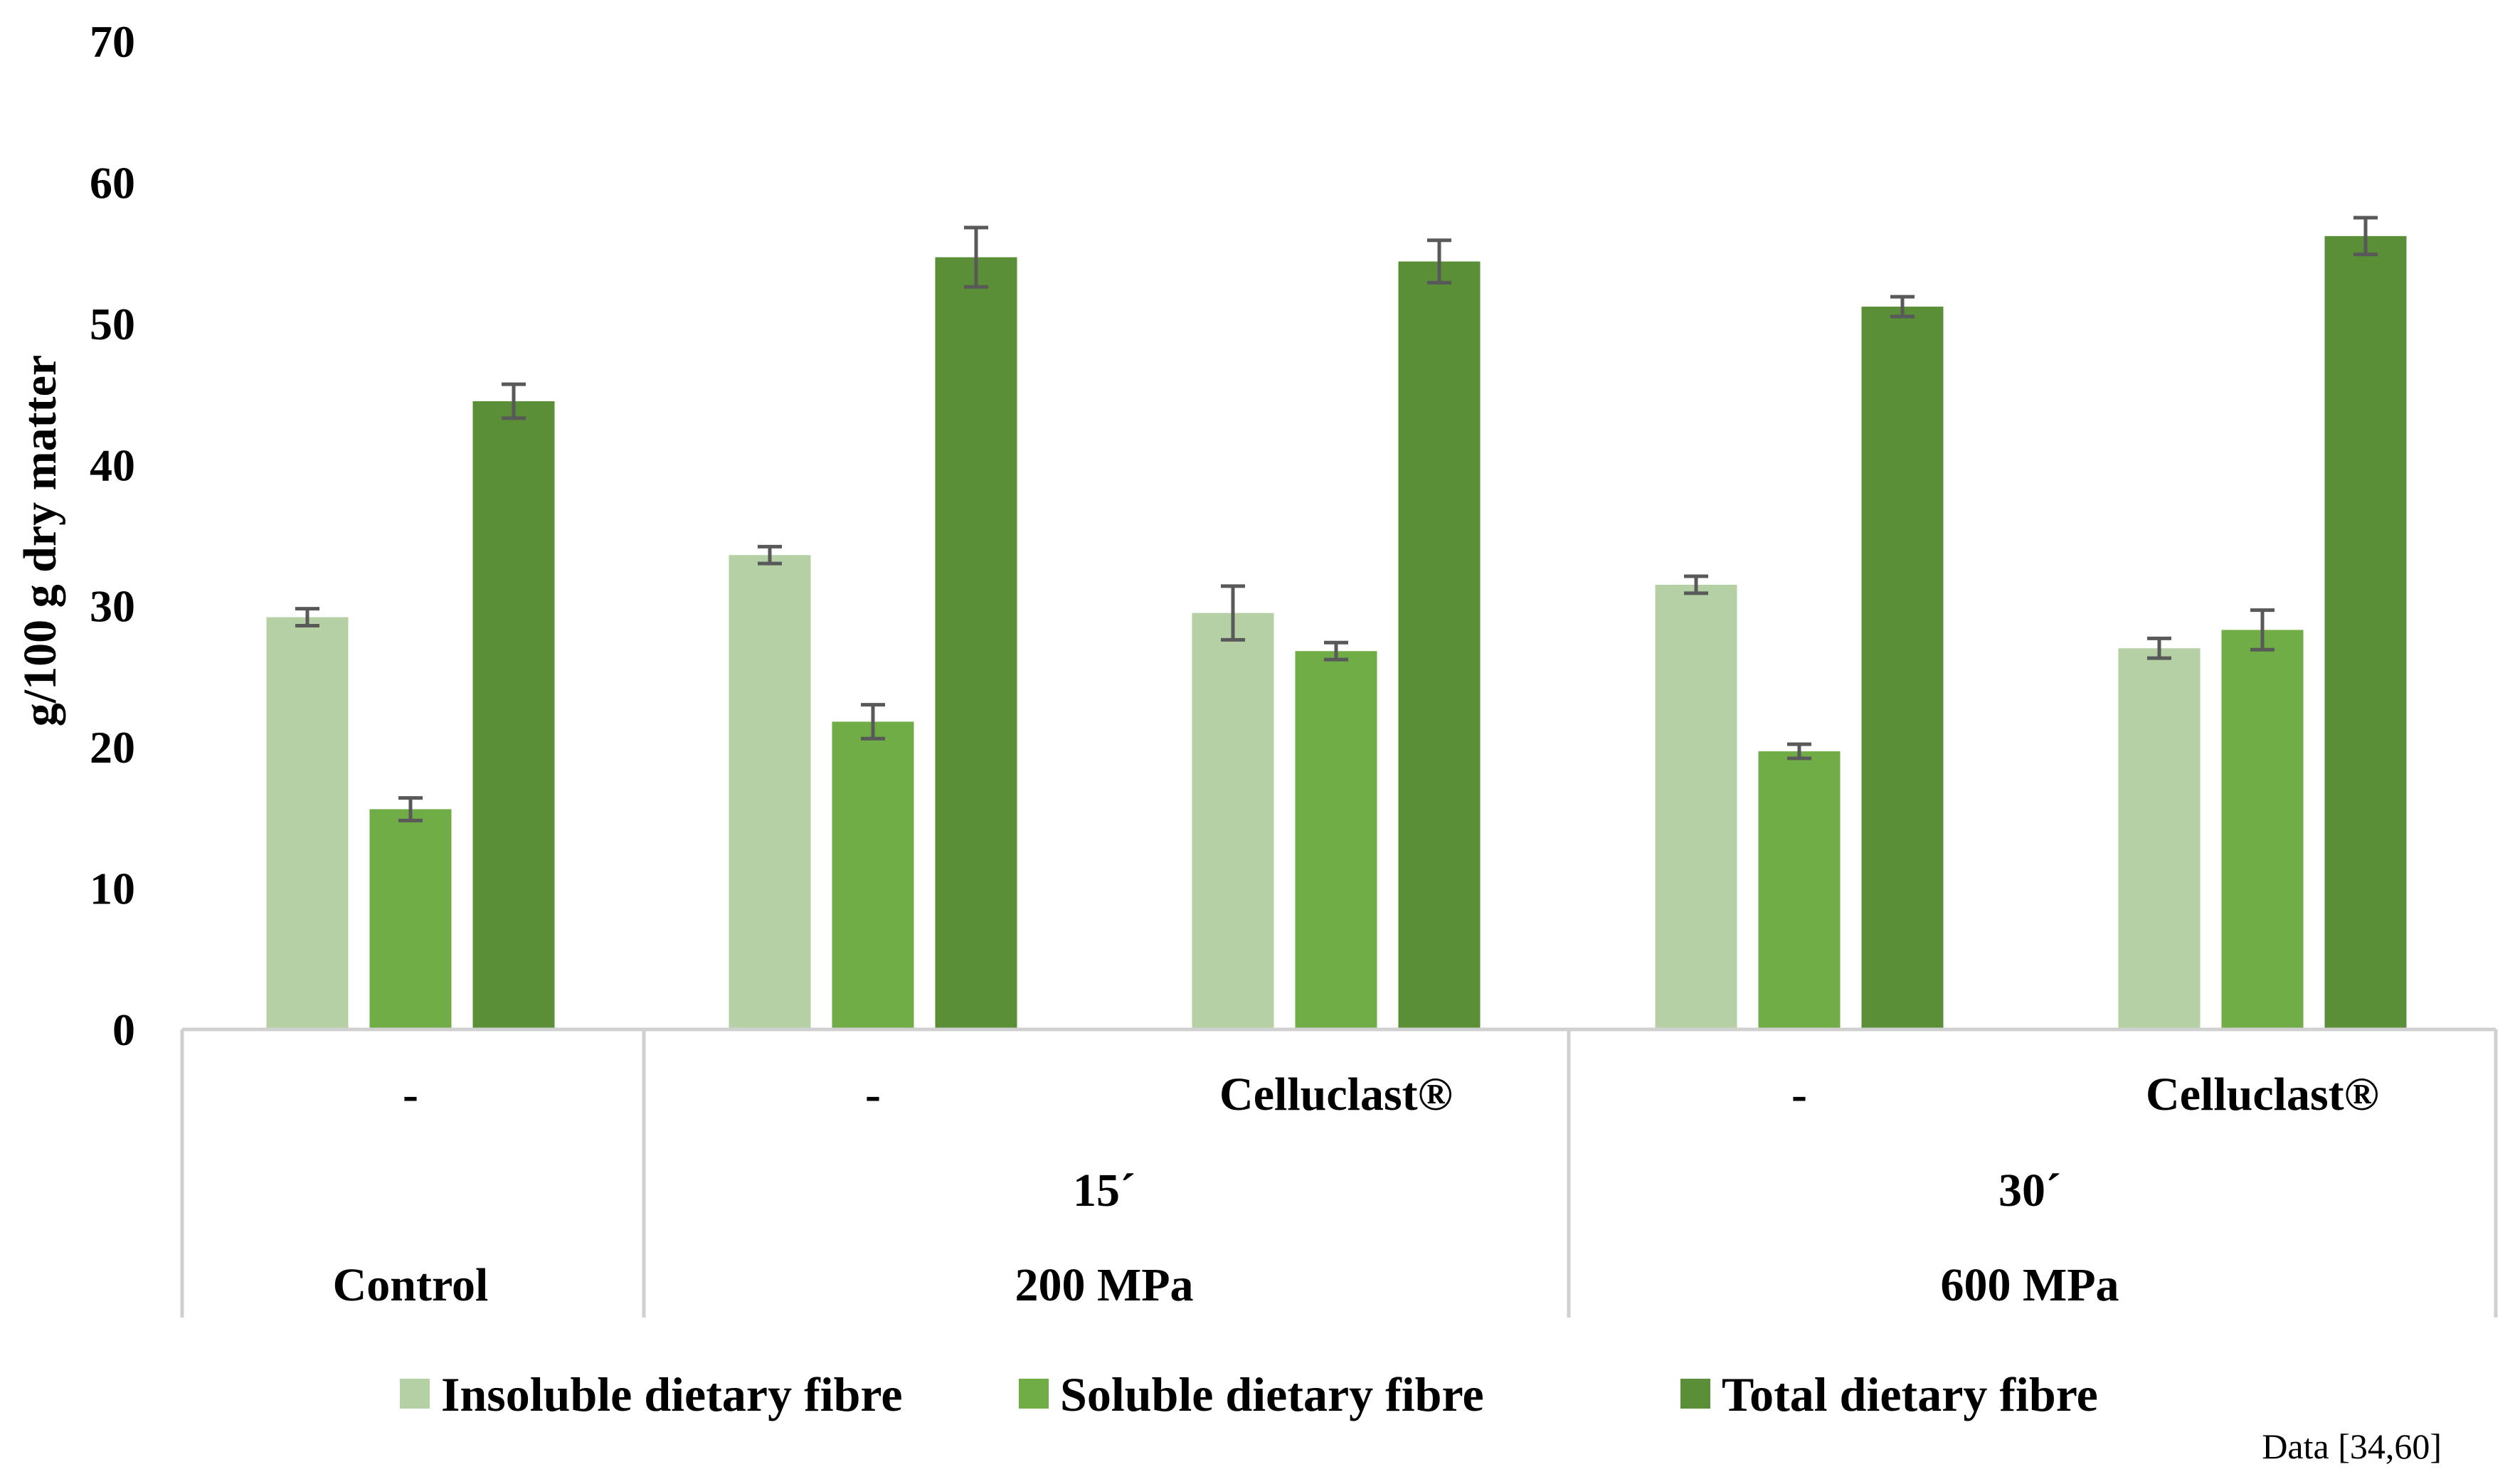 This screenshot has height=1484, width=2510. What do you see at coordinates (112, 606) in the screenshot?
I see `y-tick-label: 30` at bounding box center [112, 606].